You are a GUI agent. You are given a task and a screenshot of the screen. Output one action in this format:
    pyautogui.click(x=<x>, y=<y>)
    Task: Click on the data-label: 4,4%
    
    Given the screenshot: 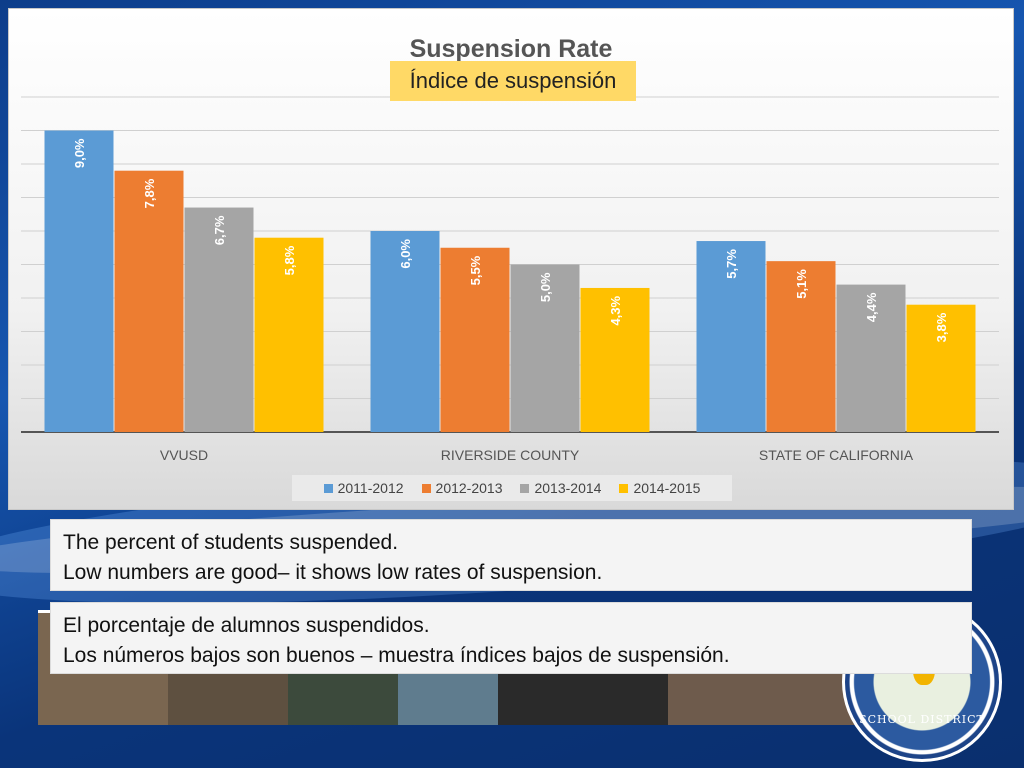 What is the action you would take?
    pyautogui.click(x=871, y=307)
    